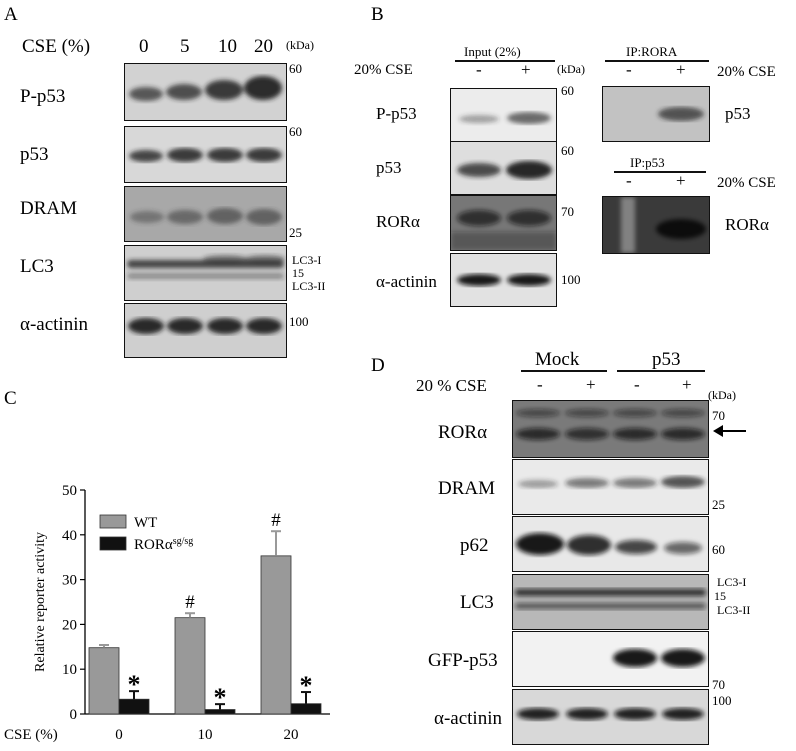 Image resolution: width=796 pixels, height=751 pixels. Describe the element at coordinates (540, 384) in the screenshot. I see `panel-d-sign-1: -` at that location.